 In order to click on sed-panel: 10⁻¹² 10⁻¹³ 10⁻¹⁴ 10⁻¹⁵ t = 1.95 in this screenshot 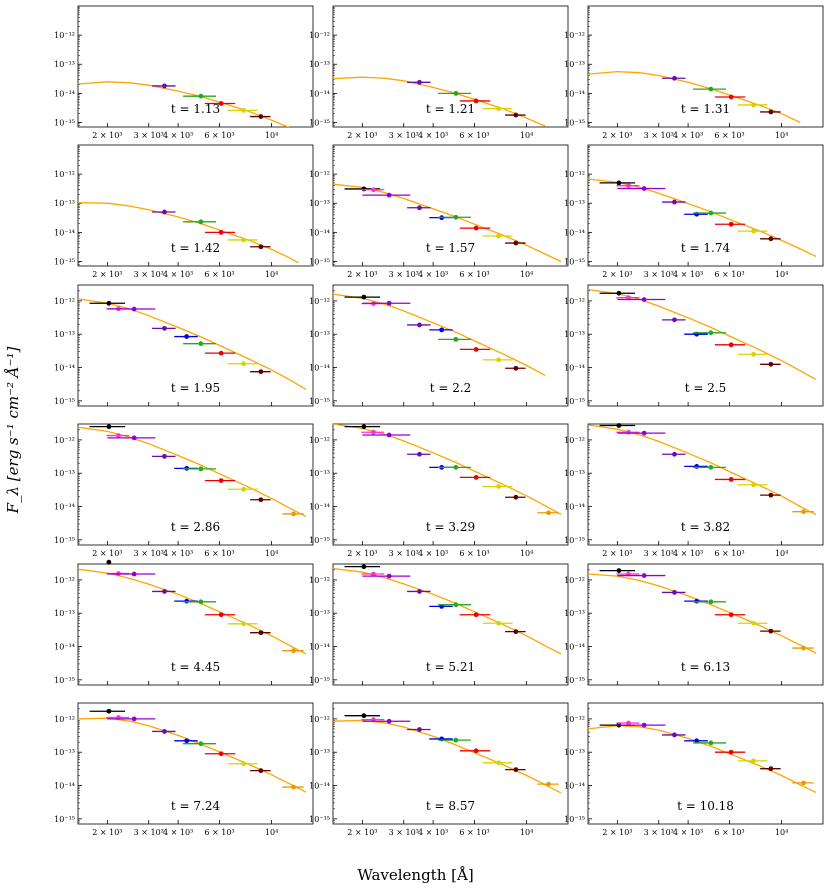, I will do `click(184, 345)`.